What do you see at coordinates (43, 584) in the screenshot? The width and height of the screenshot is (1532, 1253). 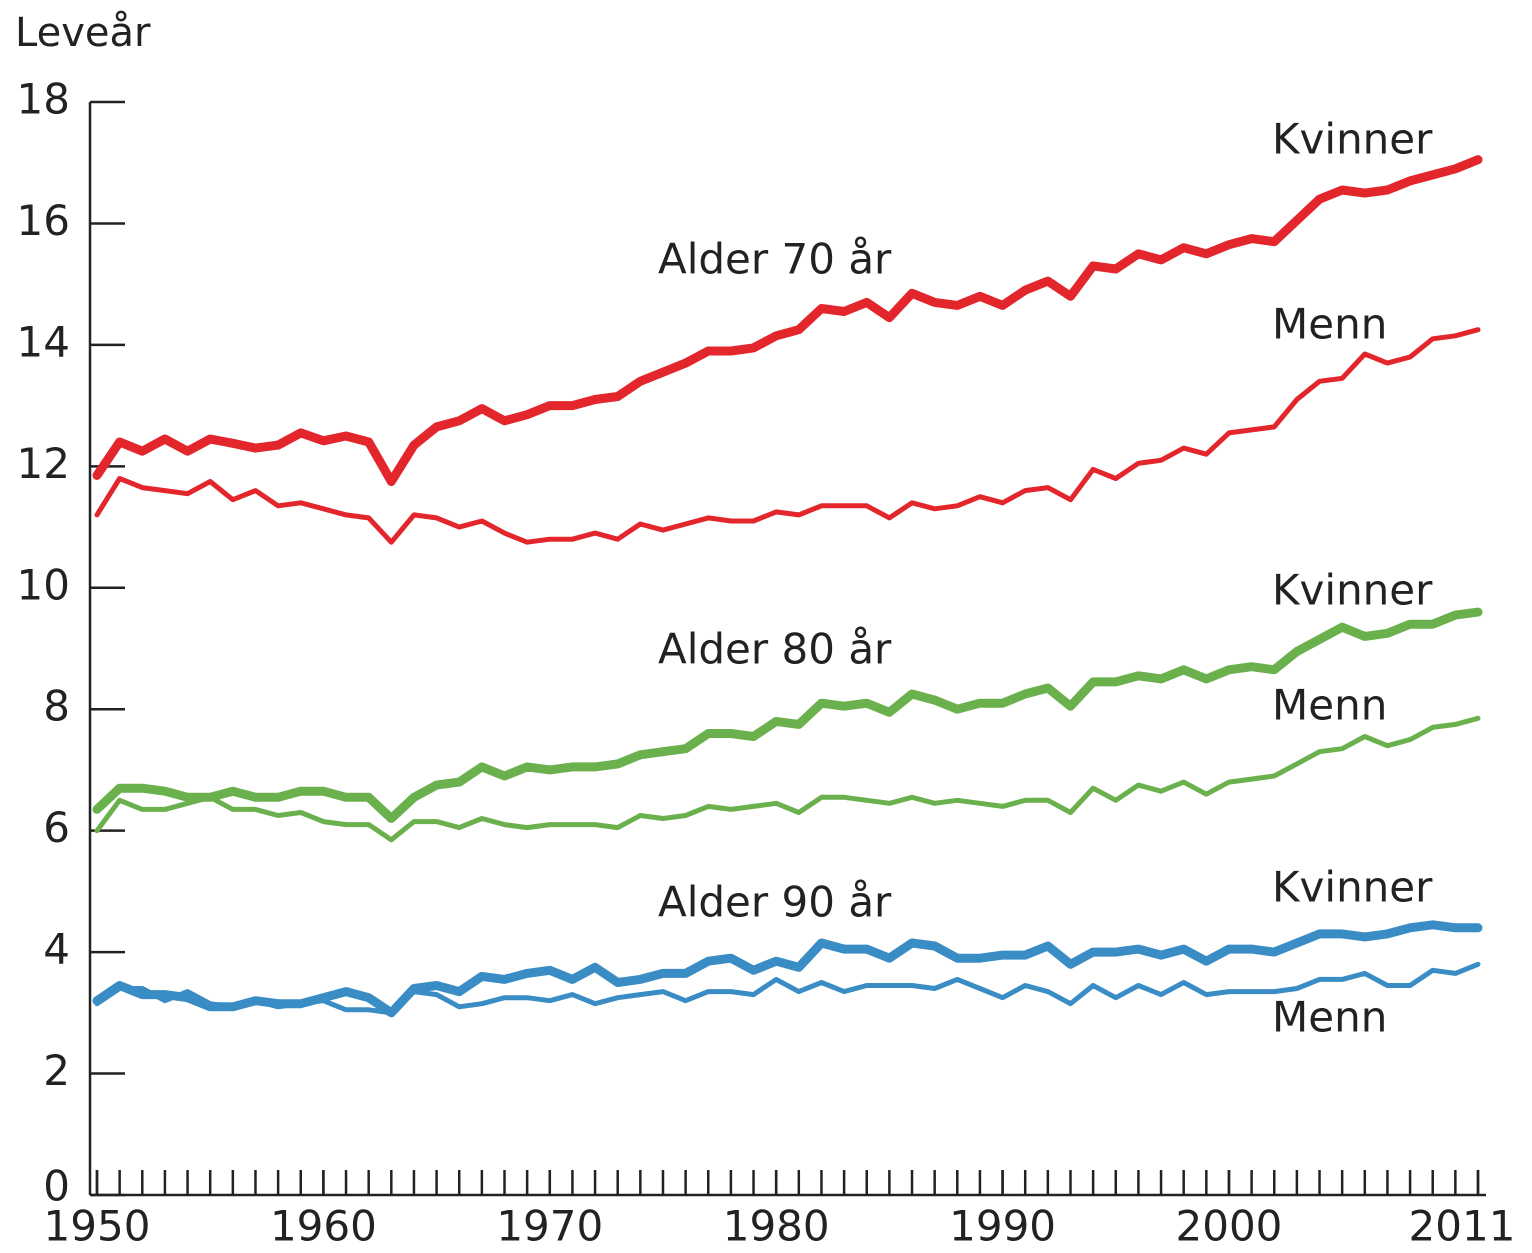 I see `y-tick-label: 10` at bounding box center [43, 584].